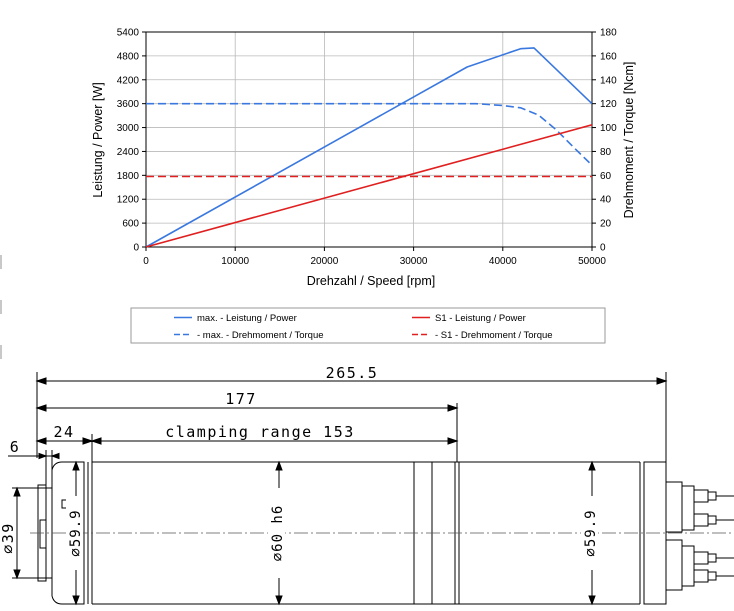 Image resolution: width=734 pixels, height=611 pixels. What do you see at coordinates (629, 140) in the screenshot?
I see `y-axis-right-title: Drehmoment / Torque [Ncm]` at bounding box center [629, 140].